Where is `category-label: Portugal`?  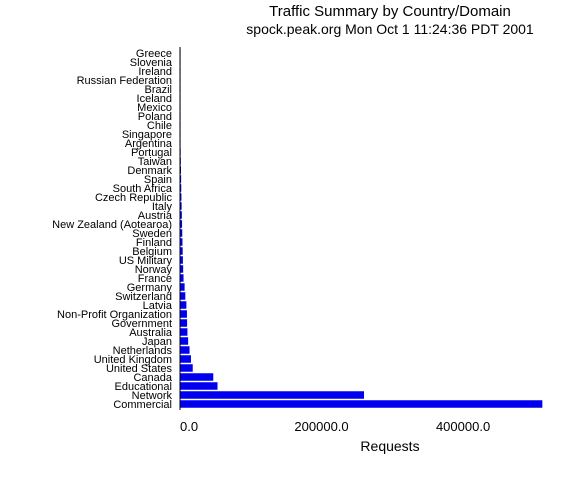
category-label: Portugal is located at coordinates (151, 153).